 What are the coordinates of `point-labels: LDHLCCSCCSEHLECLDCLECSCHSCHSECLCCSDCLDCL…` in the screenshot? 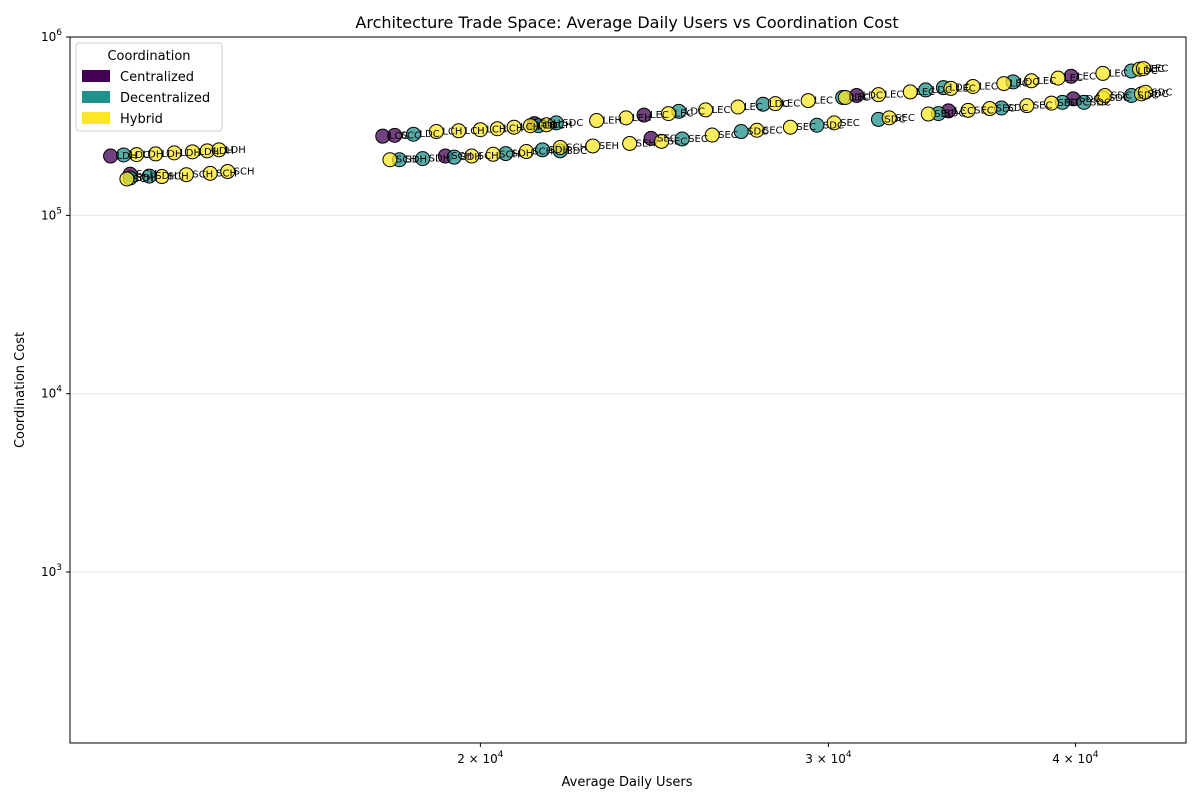 It's located at (645, 124).